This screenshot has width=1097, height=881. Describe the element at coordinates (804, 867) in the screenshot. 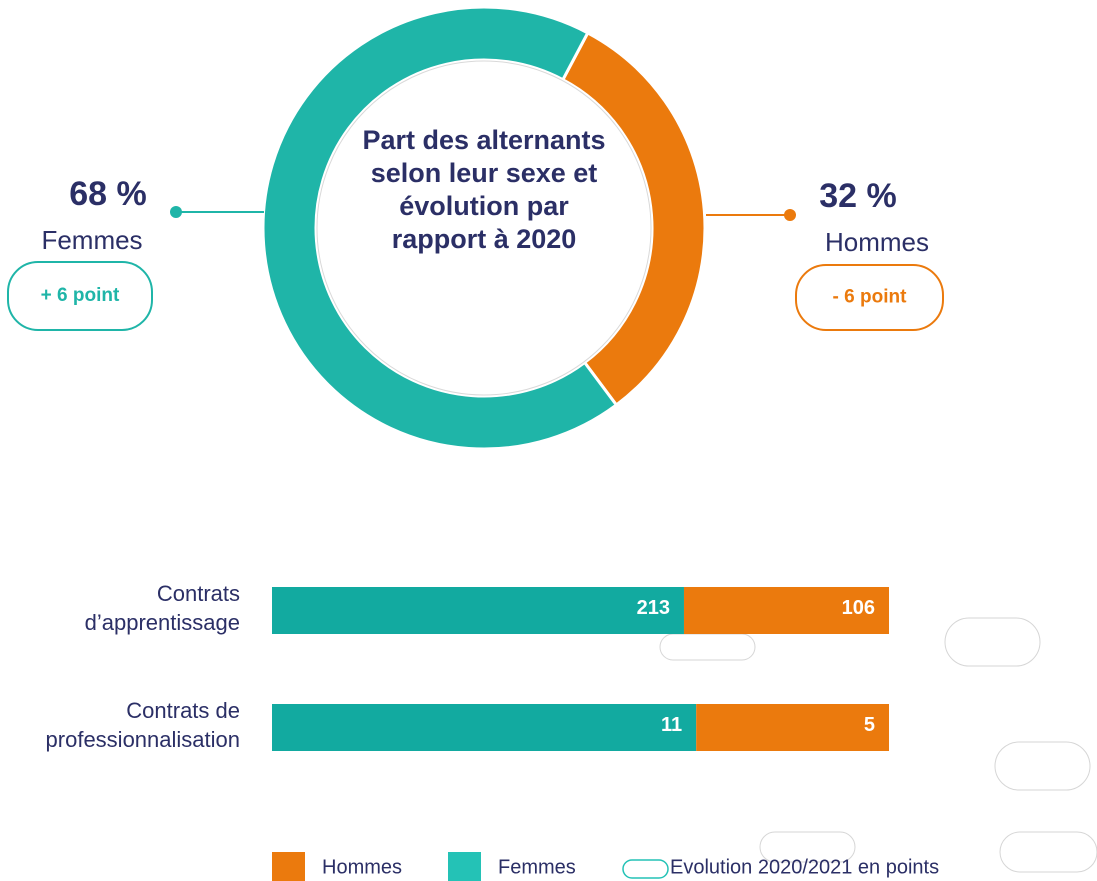

I see `legend-note: Evolution 2020/2021 en points` at that location.